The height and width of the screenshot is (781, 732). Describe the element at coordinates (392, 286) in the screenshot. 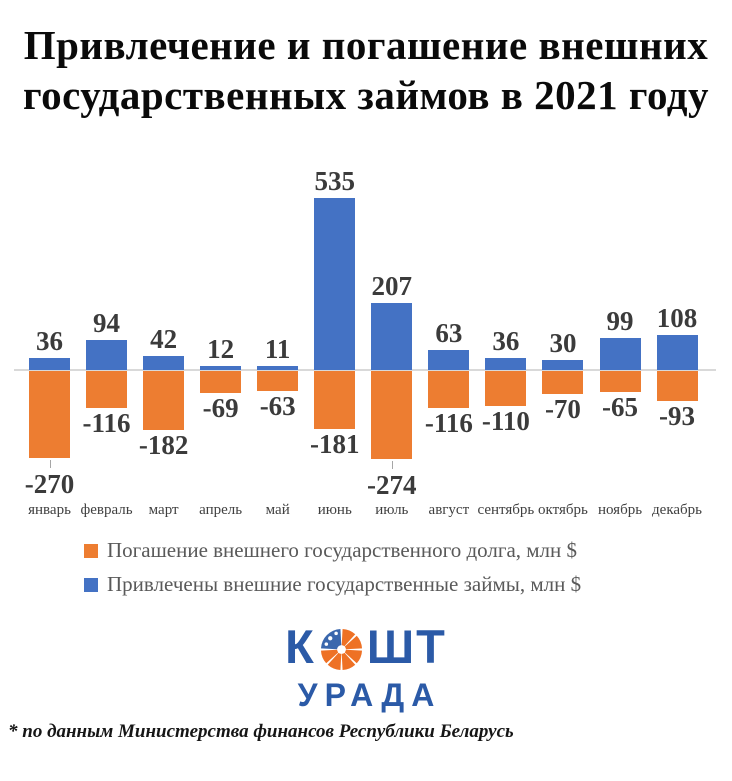

I see `value-label-positive: 207` at that location.